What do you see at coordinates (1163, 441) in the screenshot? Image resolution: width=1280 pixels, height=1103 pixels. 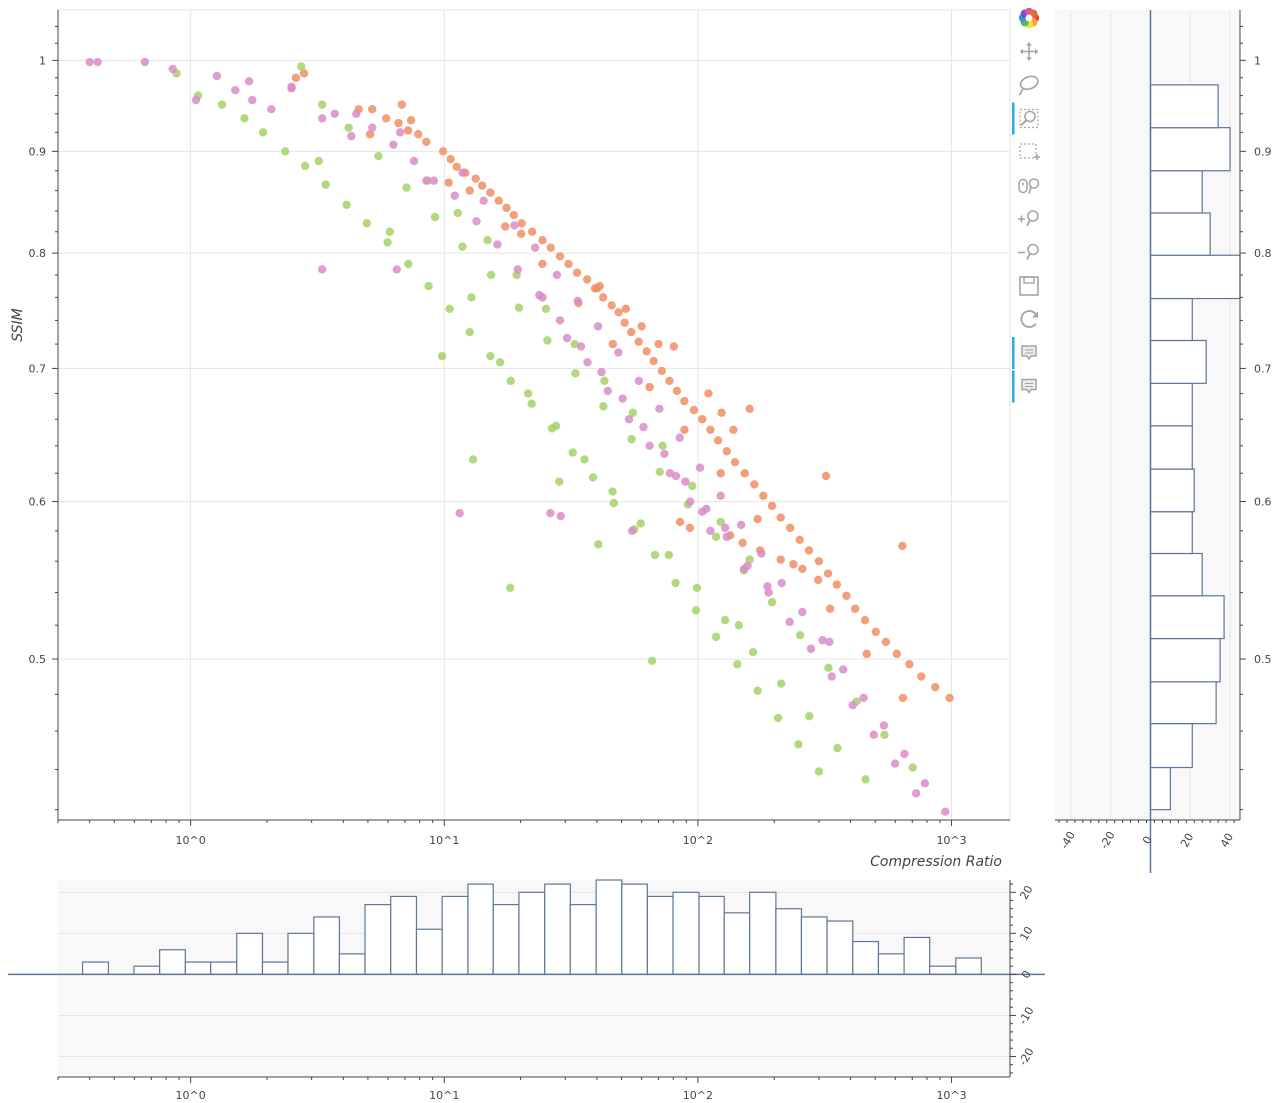 I see `y-histogram: -40 -20 0 20 40 0.5 0.6 0.7 0.8 0.9 1` at bounding box center [1163, 441].